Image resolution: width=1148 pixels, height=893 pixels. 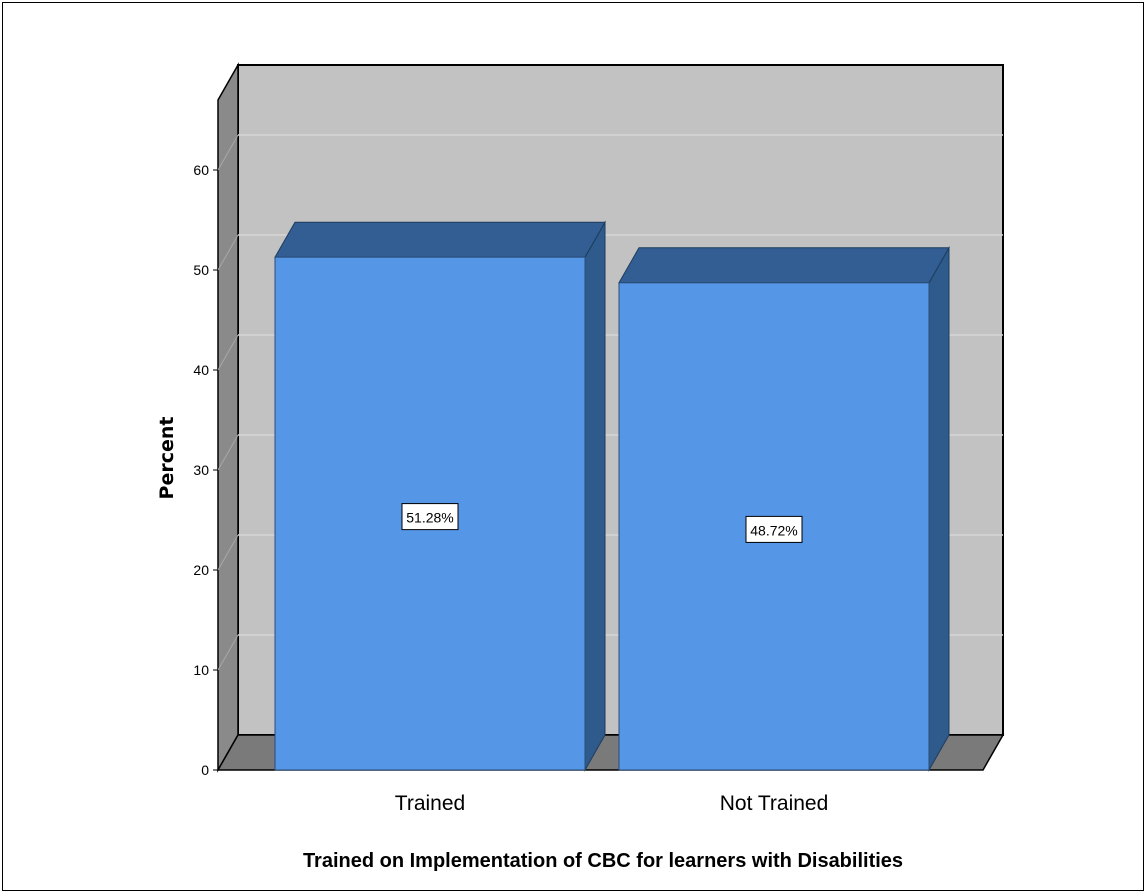 What do you see at coordinates (201, 670) in the screenshot?
I see `y-tick-label: 10` at bounding box center [201, 670].